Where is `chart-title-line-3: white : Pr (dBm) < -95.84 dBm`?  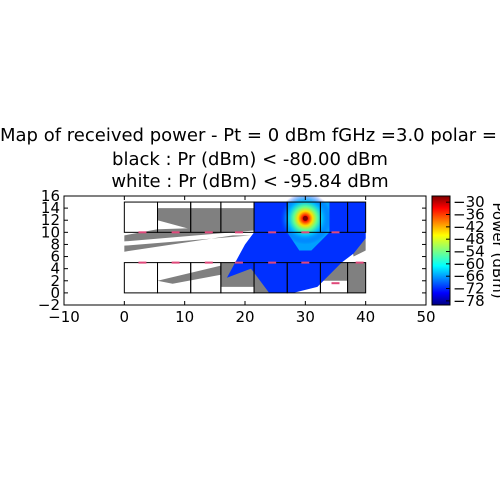
chart-title-line-3: white : Pr (dBm) < -95.84 dBm is located at coordinates (250, 181).